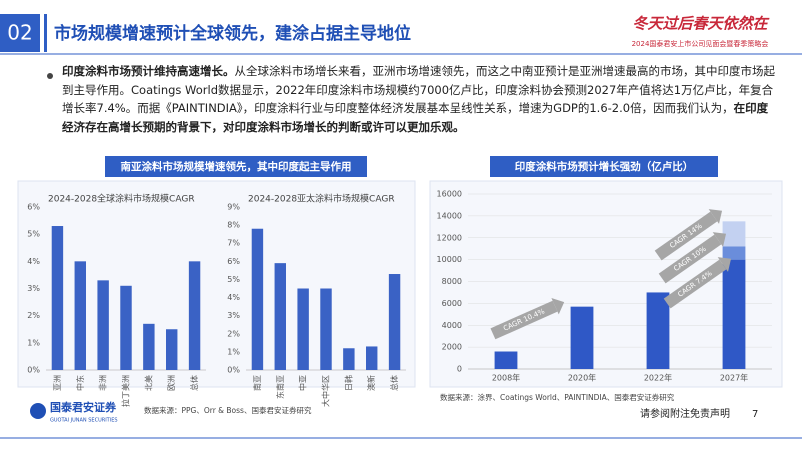 Image resolution: width=802 pixels, height=452 pixels. I want to click on panel-title: 南亚涂料市场规模增速领先，其中印度起主导作用, so click(236, 166).